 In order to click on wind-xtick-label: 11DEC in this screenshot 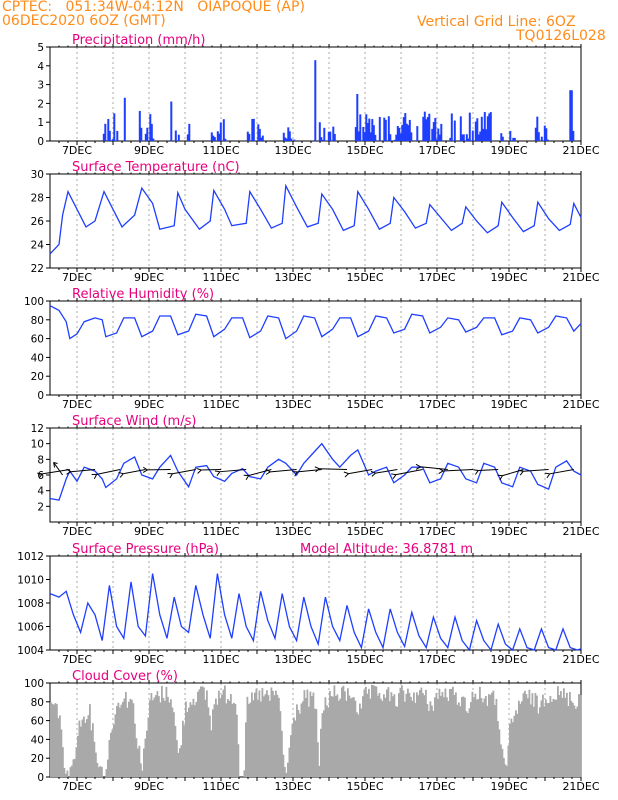, I will do `click(220, 531)`.